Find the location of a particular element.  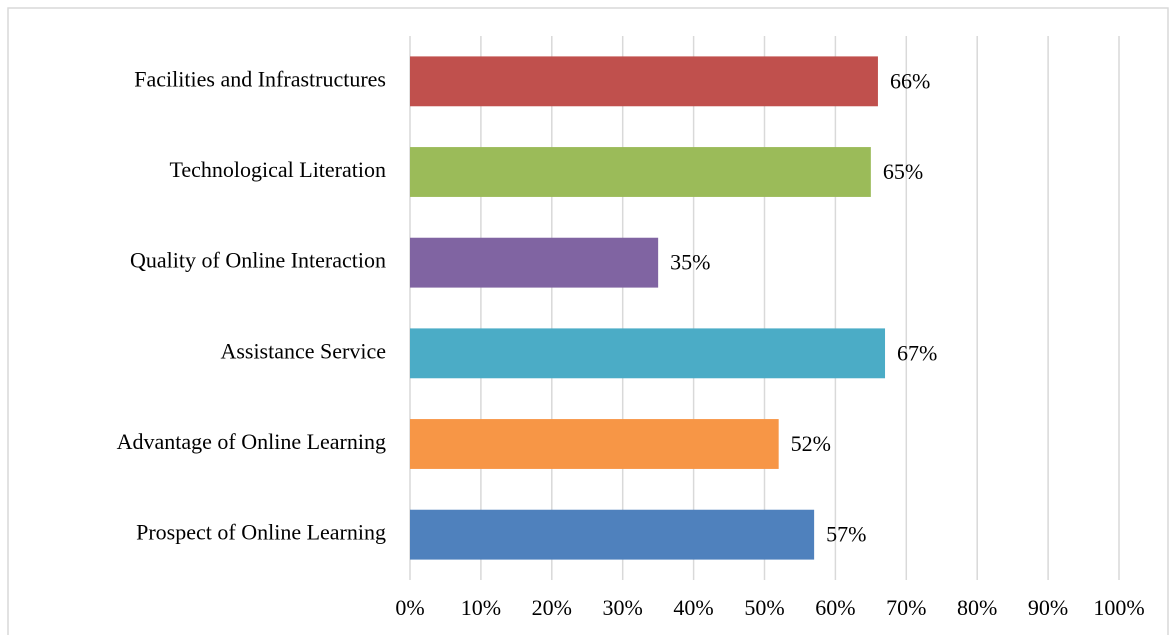

y-tick-label: Advantage of Online Learning is located at coordinates (251, 441).